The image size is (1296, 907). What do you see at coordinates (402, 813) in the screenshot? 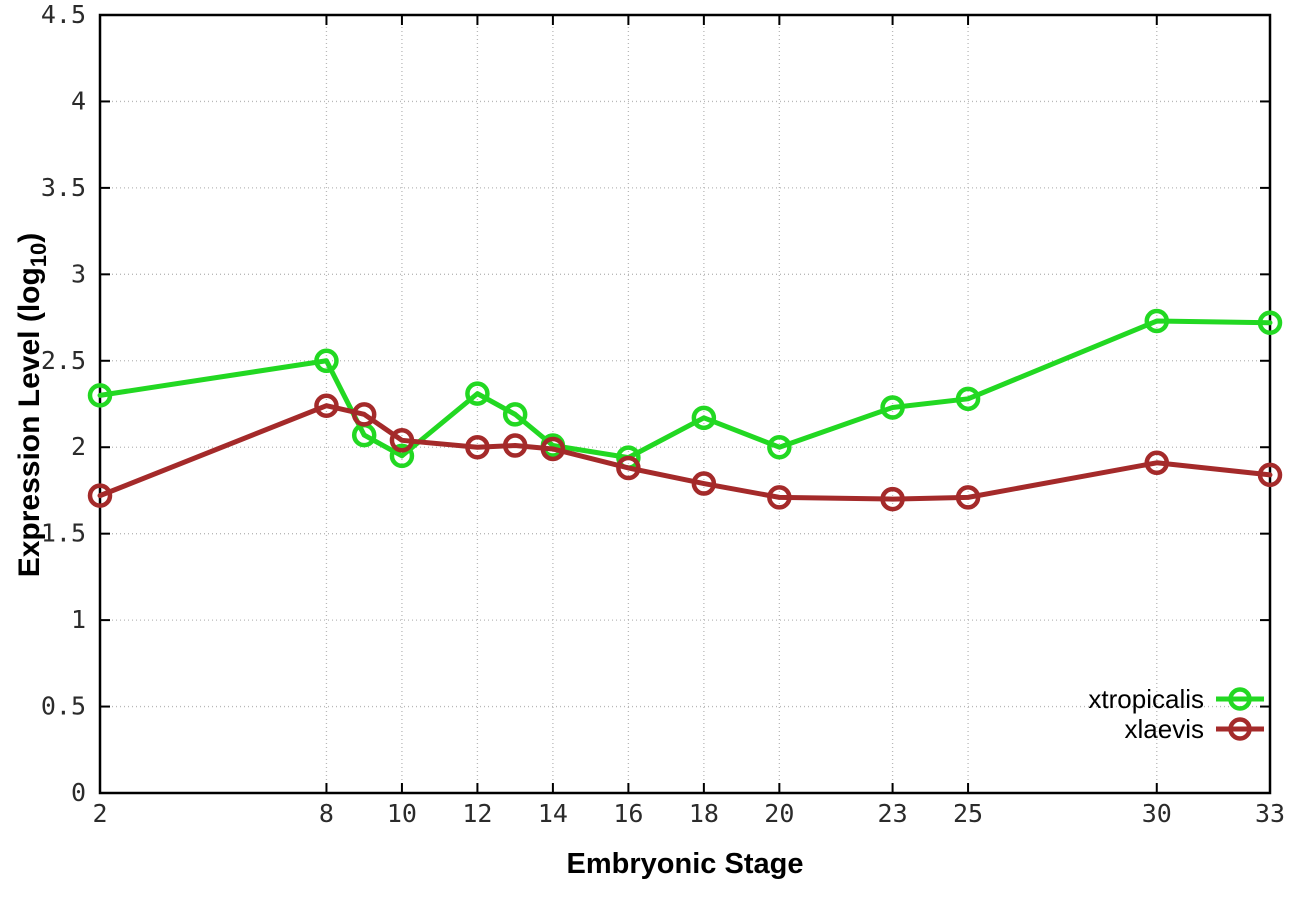
I see `x-tick-label: 10` at bounding box center [402, 813].